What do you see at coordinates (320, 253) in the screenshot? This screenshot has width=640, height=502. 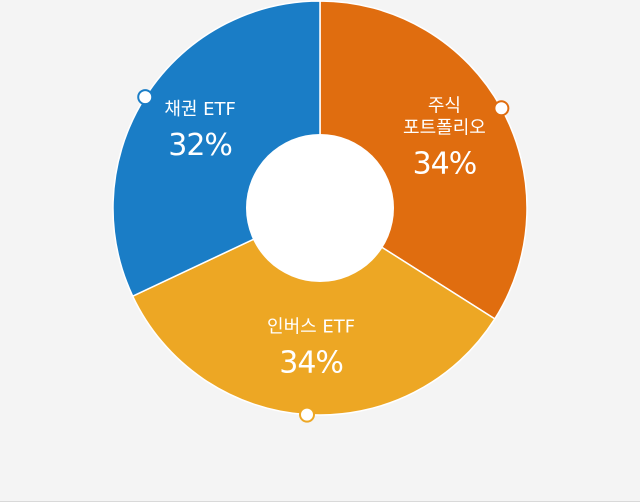 I see `center-label-value: 34%` at bounding box center [320, 253].